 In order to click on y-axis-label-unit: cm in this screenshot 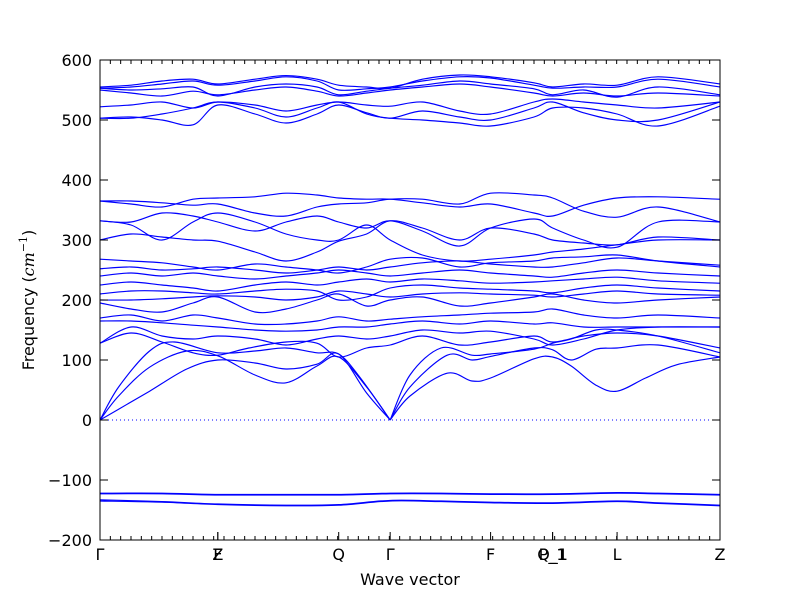, I will do `click(28, 264)`.